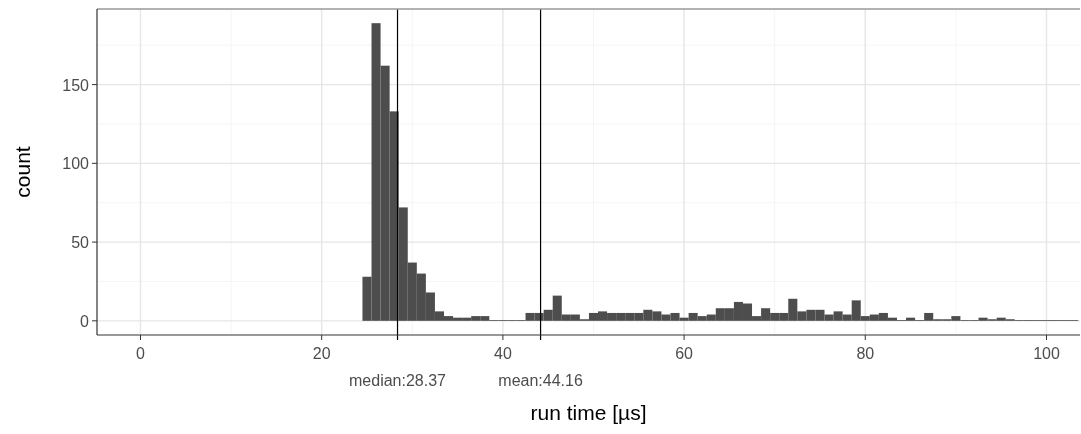 Image resolution: width=1081 pixels, height=434 pixels. What do you see at coordinates (540, 380) in the screenshot?
I see `ref-line-label: mean:44.16` at bounding box center [540, 380].